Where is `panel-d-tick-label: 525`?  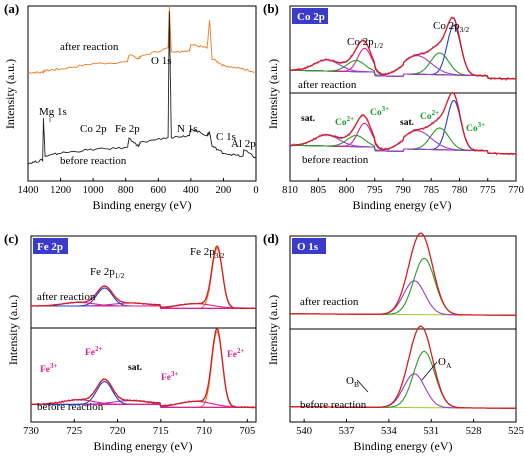 panel-d-tick-label: 525 is located at coordinates (516, 431).